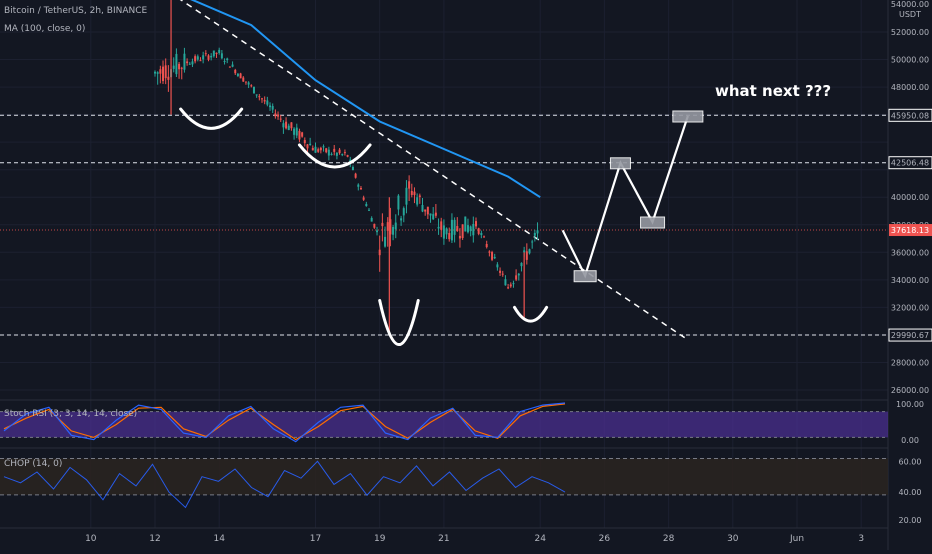 The image size is (932, 554). I want to click on date-tick: 12, so click(154, 539).